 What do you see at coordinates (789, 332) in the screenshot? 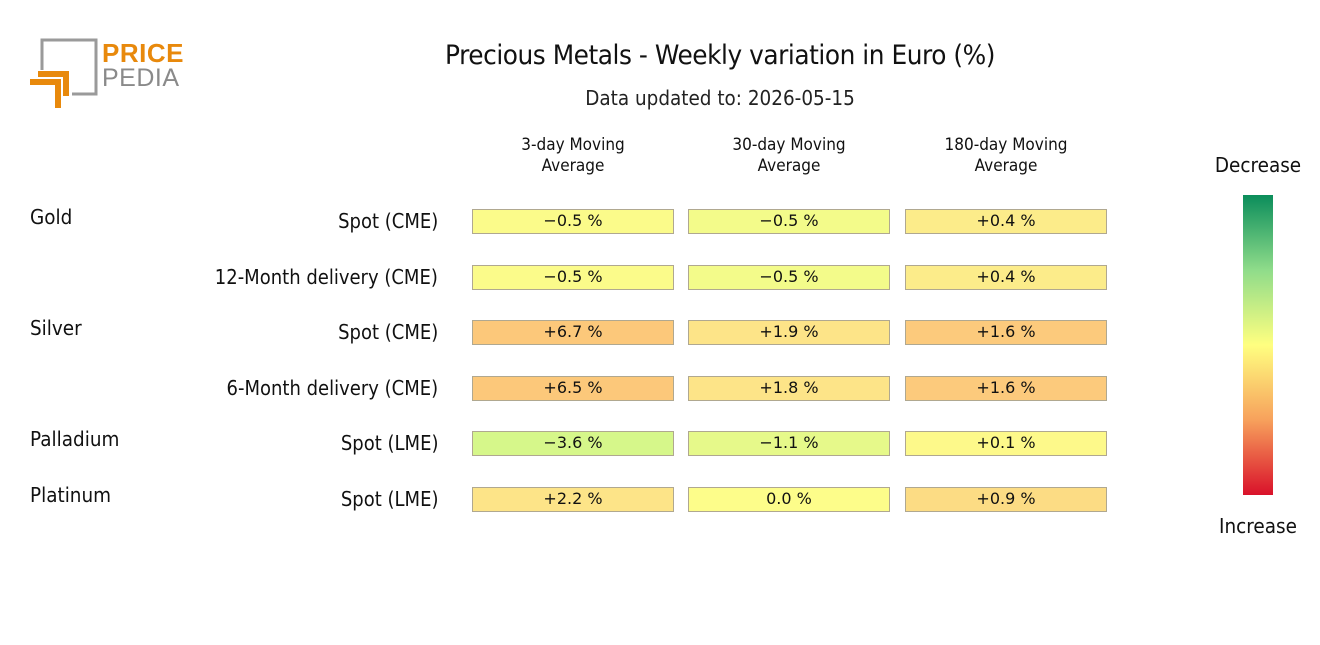
I see `value-cell: +1.9 %` at bounding box center [789, 332].